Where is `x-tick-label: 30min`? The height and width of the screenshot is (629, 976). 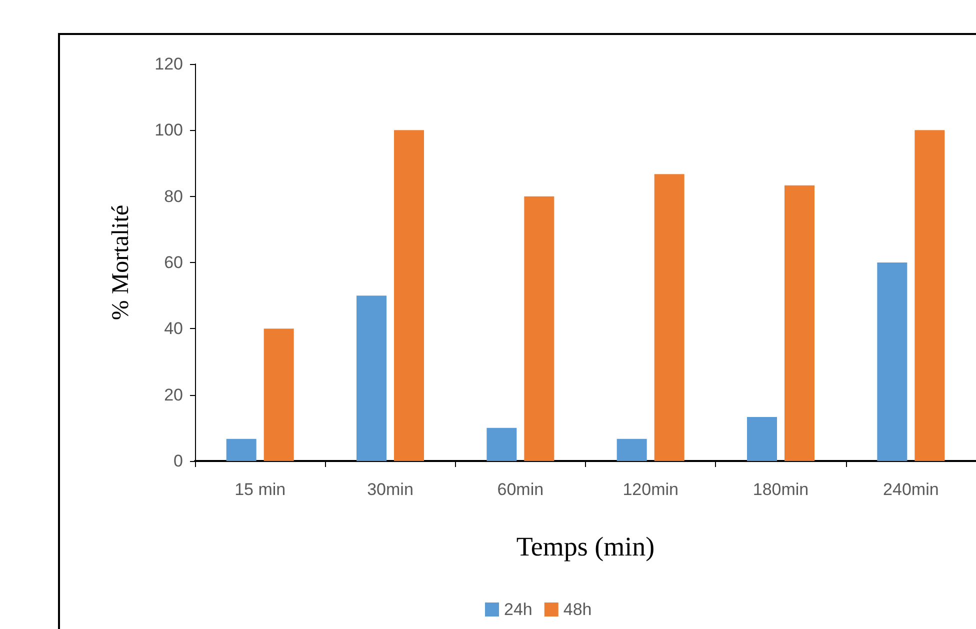
x-tick-label: 30min is located at coordinates (390, 489).